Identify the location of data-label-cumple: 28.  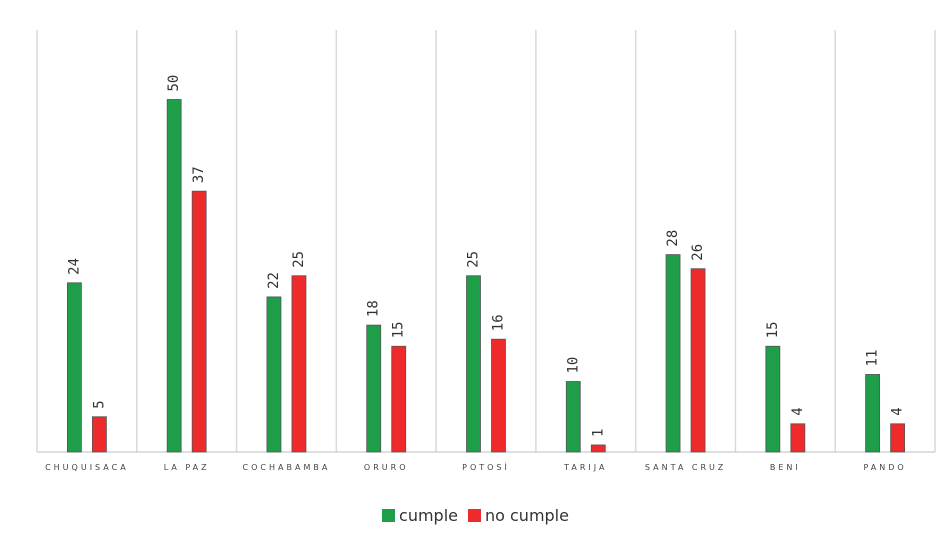
(673, 238).